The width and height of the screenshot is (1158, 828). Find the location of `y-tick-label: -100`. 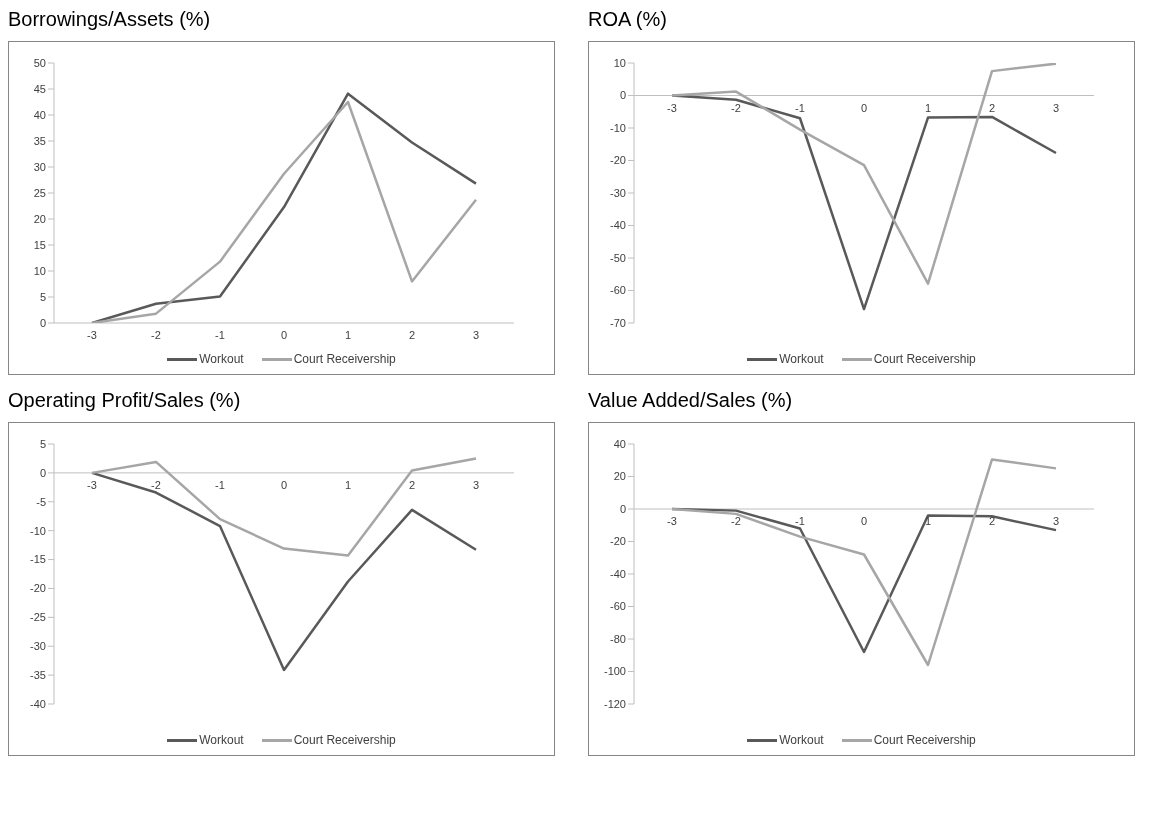

y-tick-label: -100 is located at coordinates (614, 671).